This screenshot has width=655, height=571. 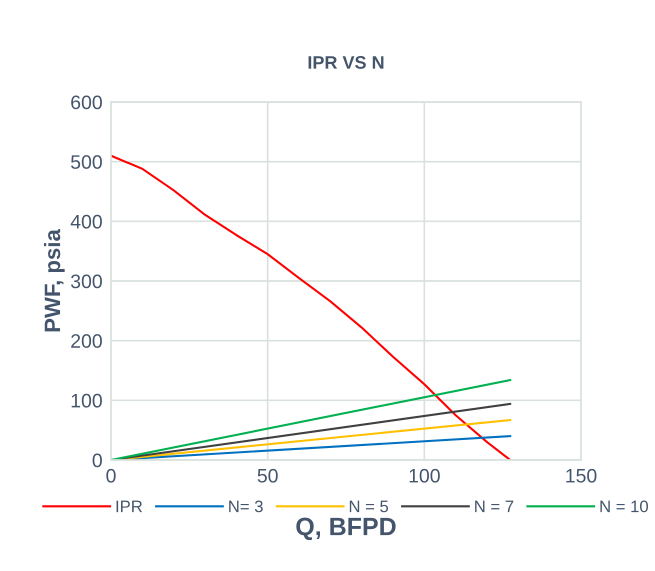 I want to click on y-tick-label: 200, so click(x=86, y=341).